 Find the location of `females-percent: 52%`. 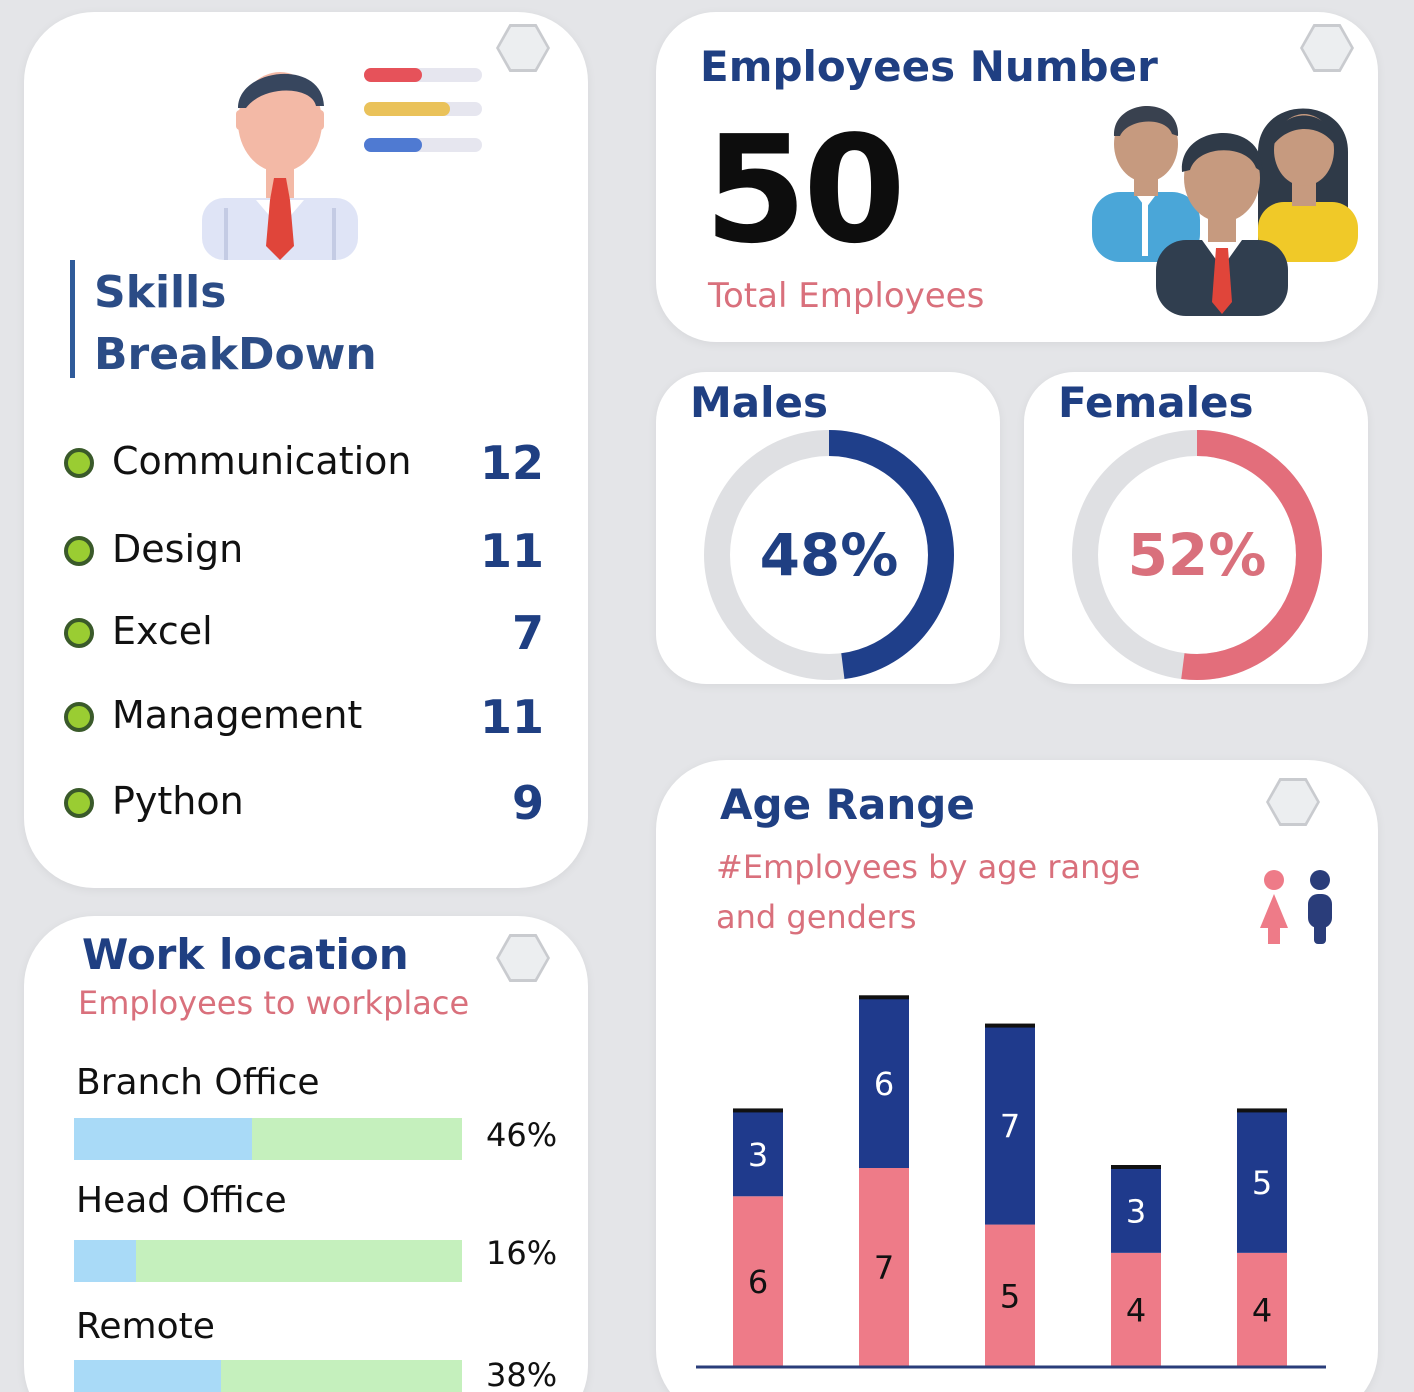

females-percent: 52% is located at coordinates (1197, 555).